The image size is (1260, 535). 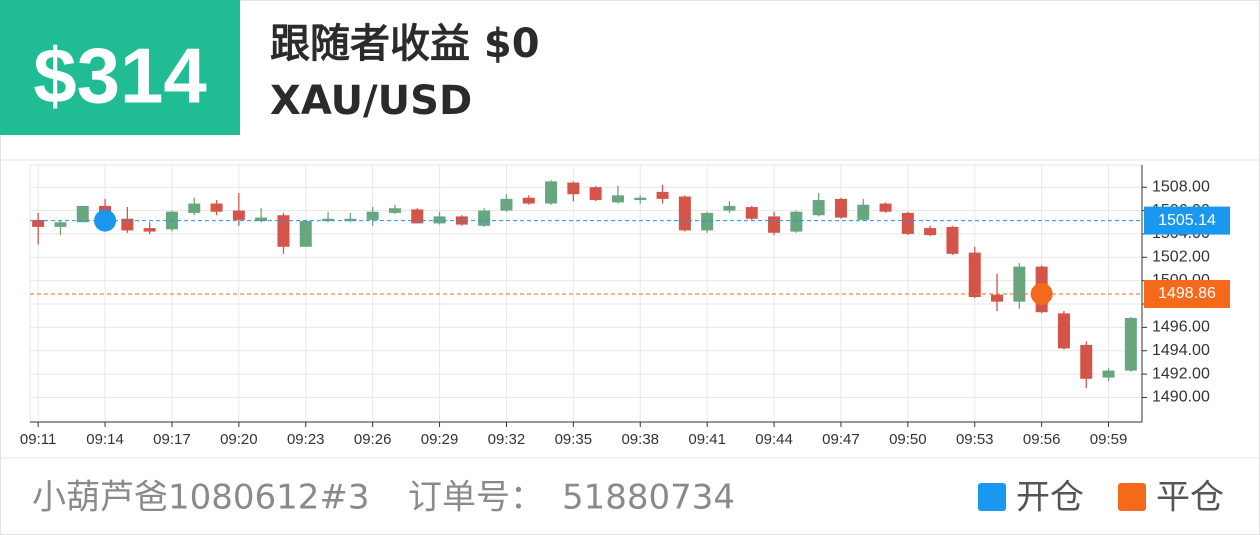 What do you see at coordinates (1181, 397) in the screenshot?
I see `y-tick-label: 1490.00` at bounding box center [1181, 397].